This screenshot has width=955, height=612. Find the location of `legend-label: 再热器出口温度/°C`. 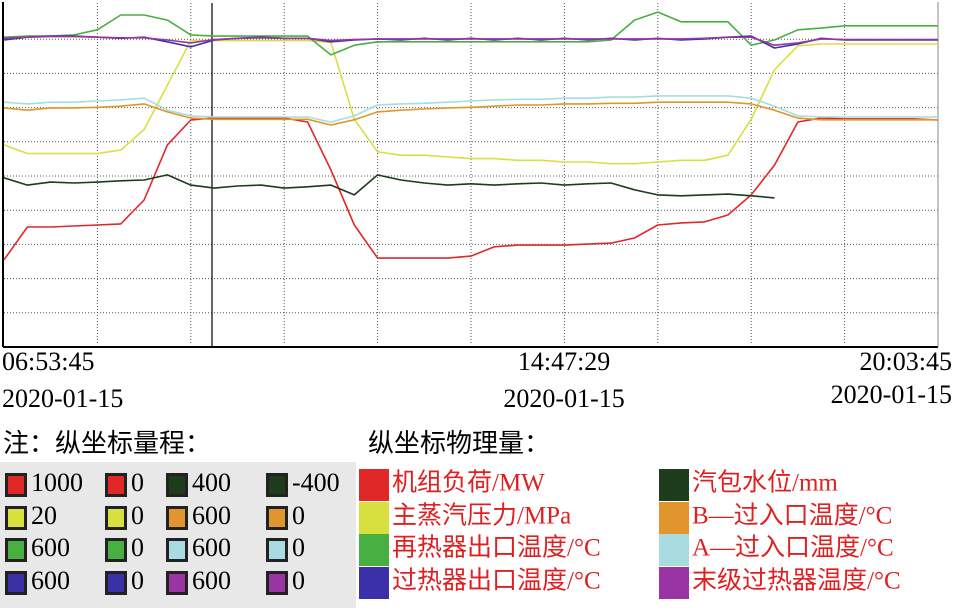

legend-label: 再热器出口温度/°C is located at coordinates (496, 548).